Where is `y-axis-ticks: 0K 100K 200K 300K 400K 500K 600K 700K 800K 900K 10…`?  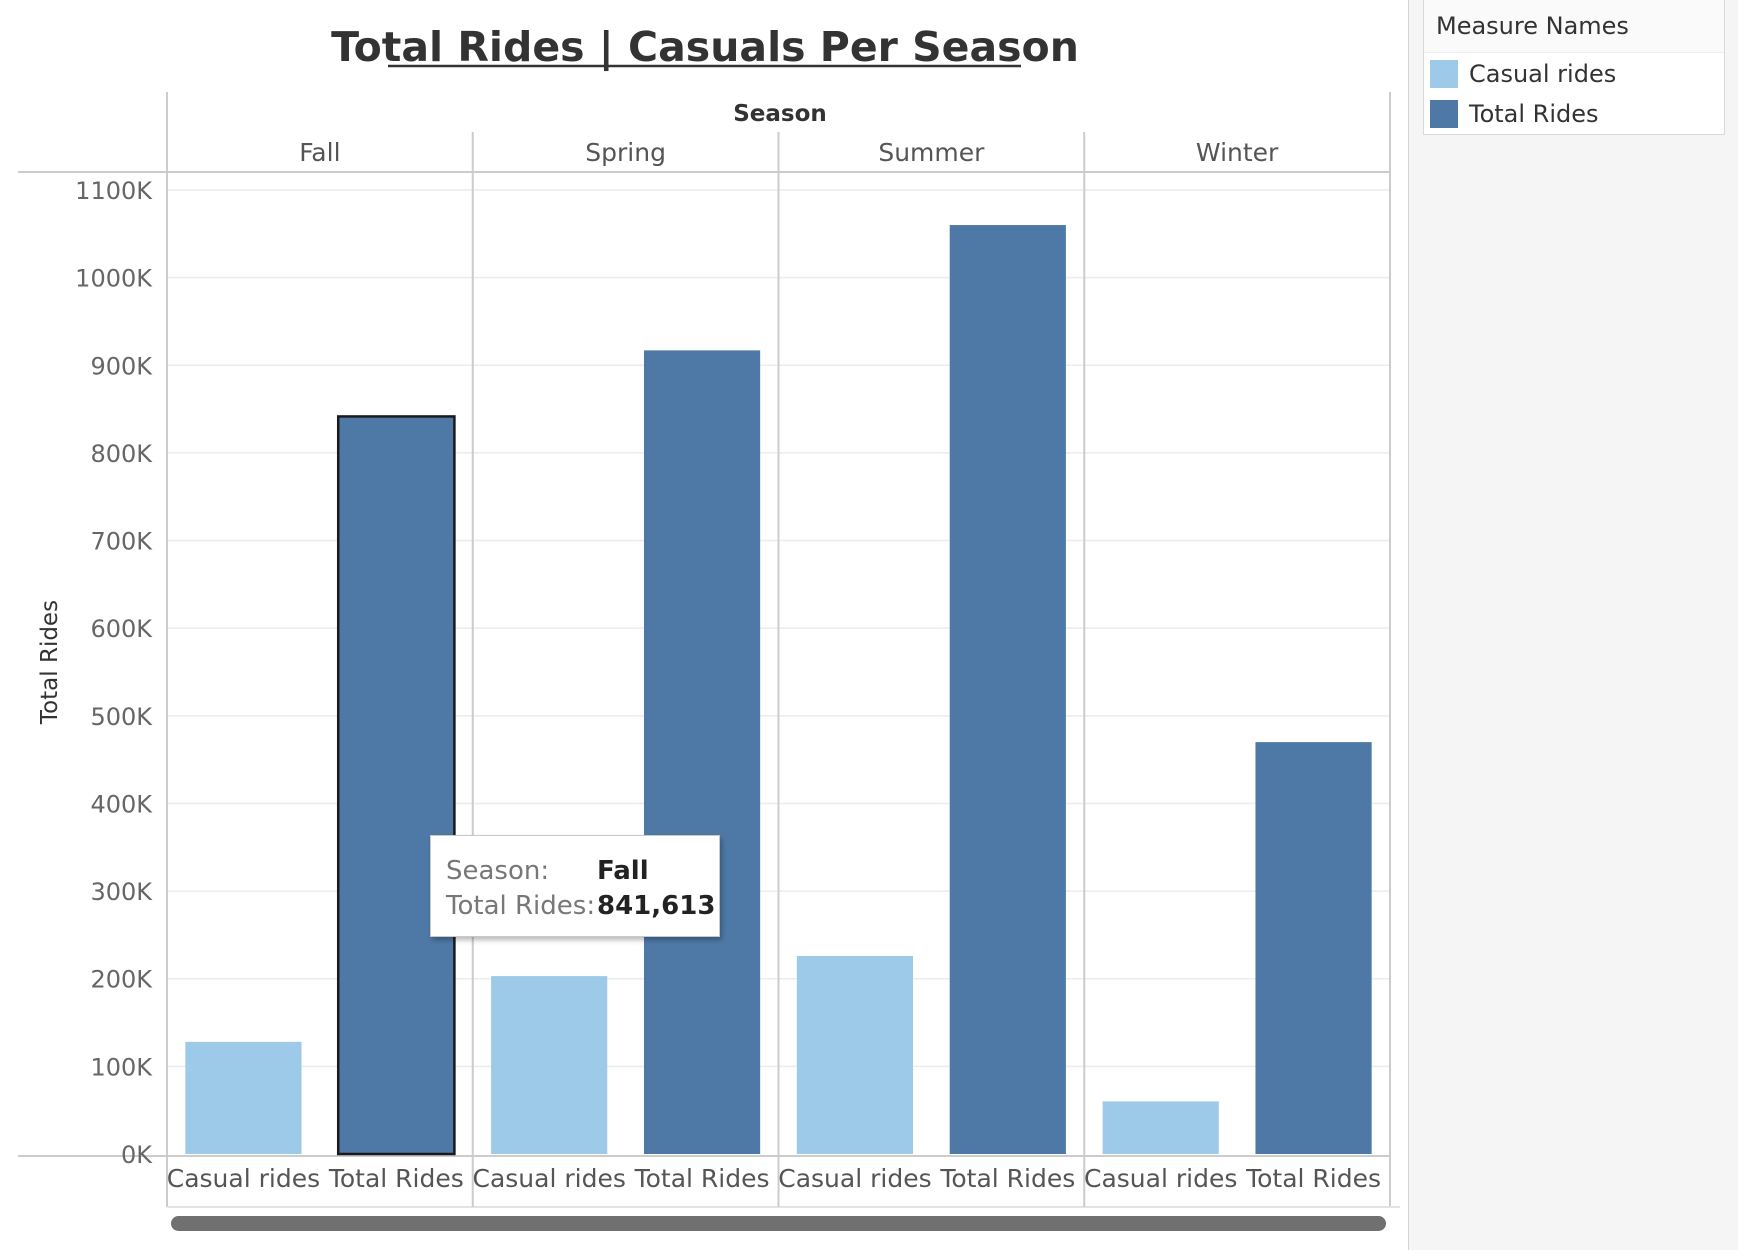 y-axis-ticks: 0K 100K 200K 300K 400K 500K 600K 700K 800K 900K 10… is located at coordinates (114, 673).